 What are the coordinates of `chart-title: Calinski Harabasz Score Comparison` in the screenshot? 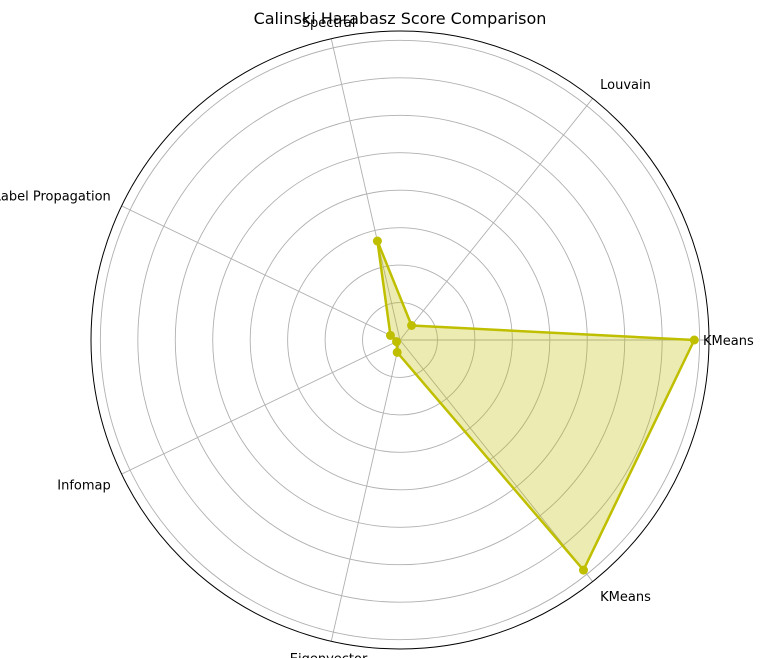 It's located at (400, 18).